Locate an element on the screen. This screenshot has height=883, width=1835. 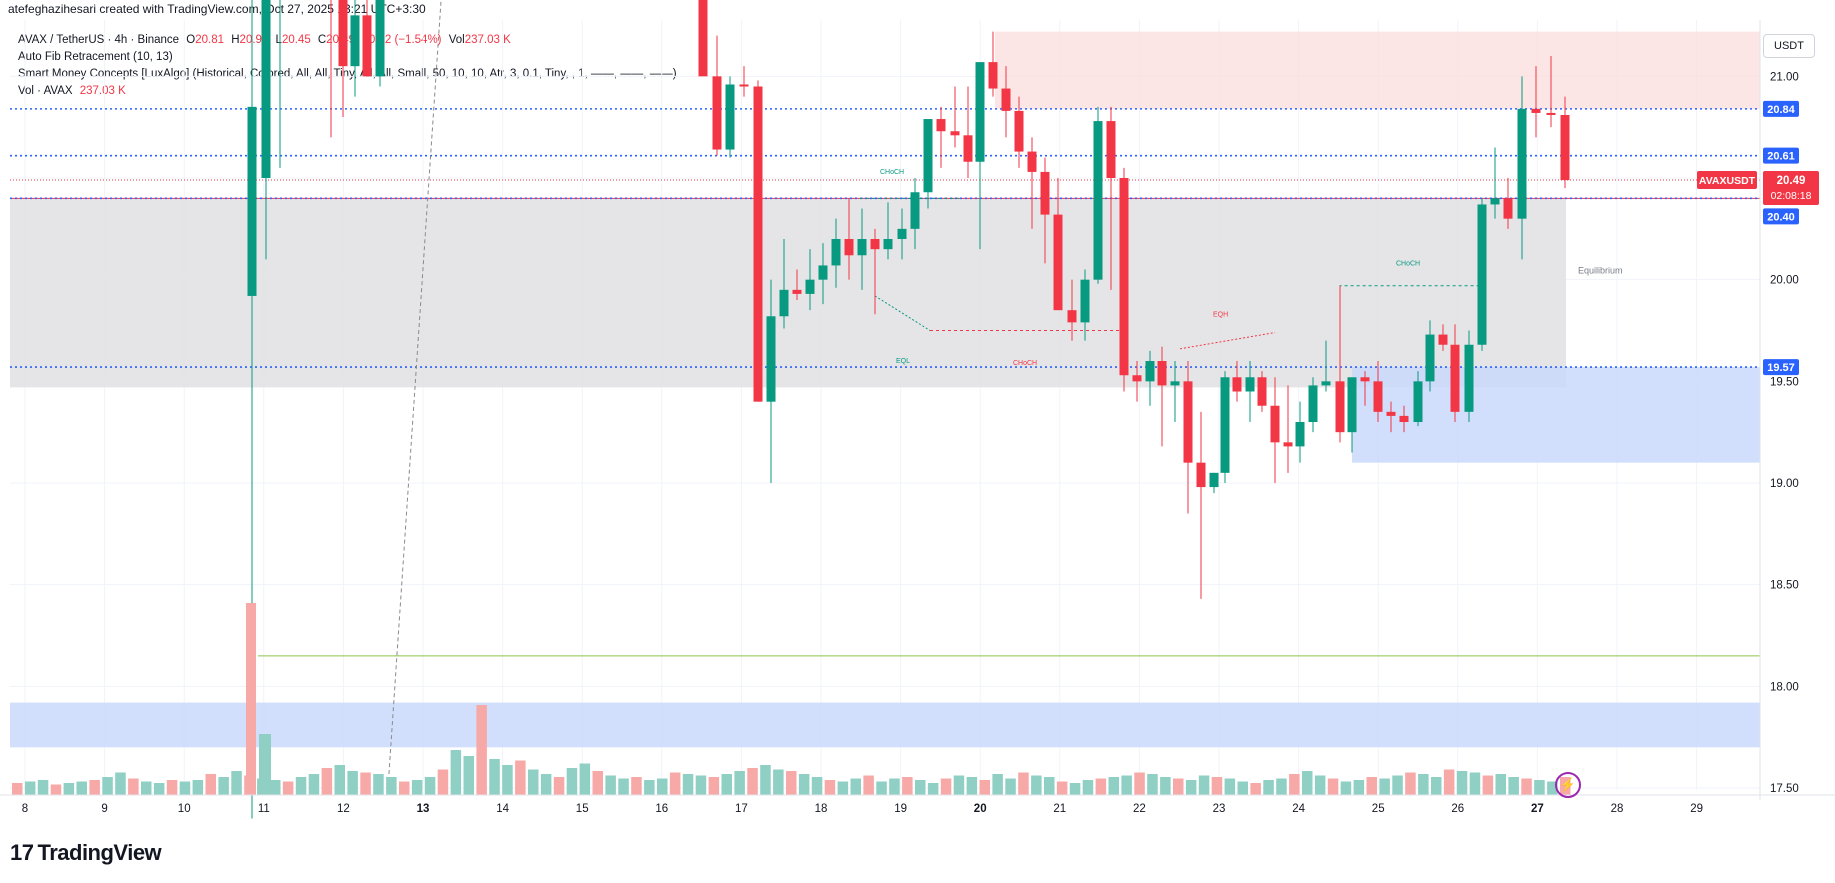
time-tick-label: 29 is located at coordinates (1696, 809).